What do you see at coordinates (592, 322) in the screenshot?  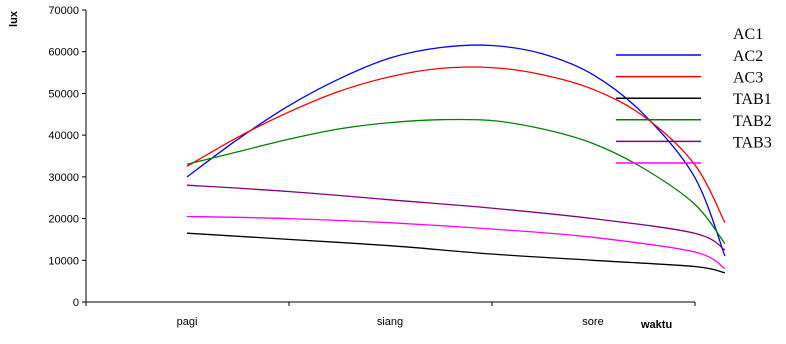 I see `x-tick-label: sore` at bounding box center [592, 322].